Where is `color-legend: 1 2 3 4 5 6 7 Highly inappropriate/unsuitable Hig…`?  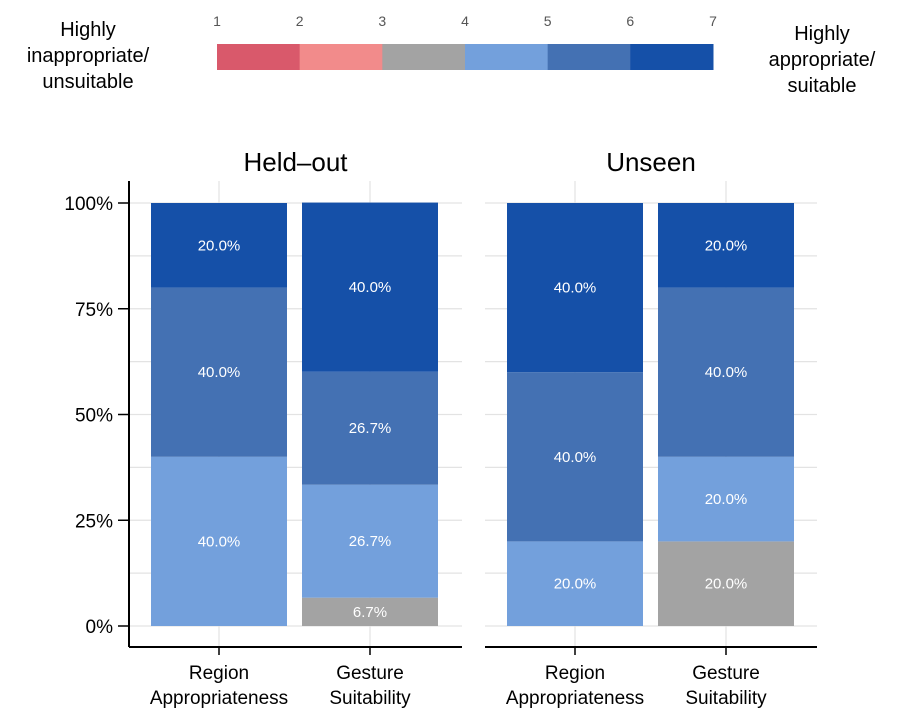 color-legend: 1 2 3 4 5 6 7 Highly inappropriate/unsuitable Hig… is located at coordinates (451, 55).